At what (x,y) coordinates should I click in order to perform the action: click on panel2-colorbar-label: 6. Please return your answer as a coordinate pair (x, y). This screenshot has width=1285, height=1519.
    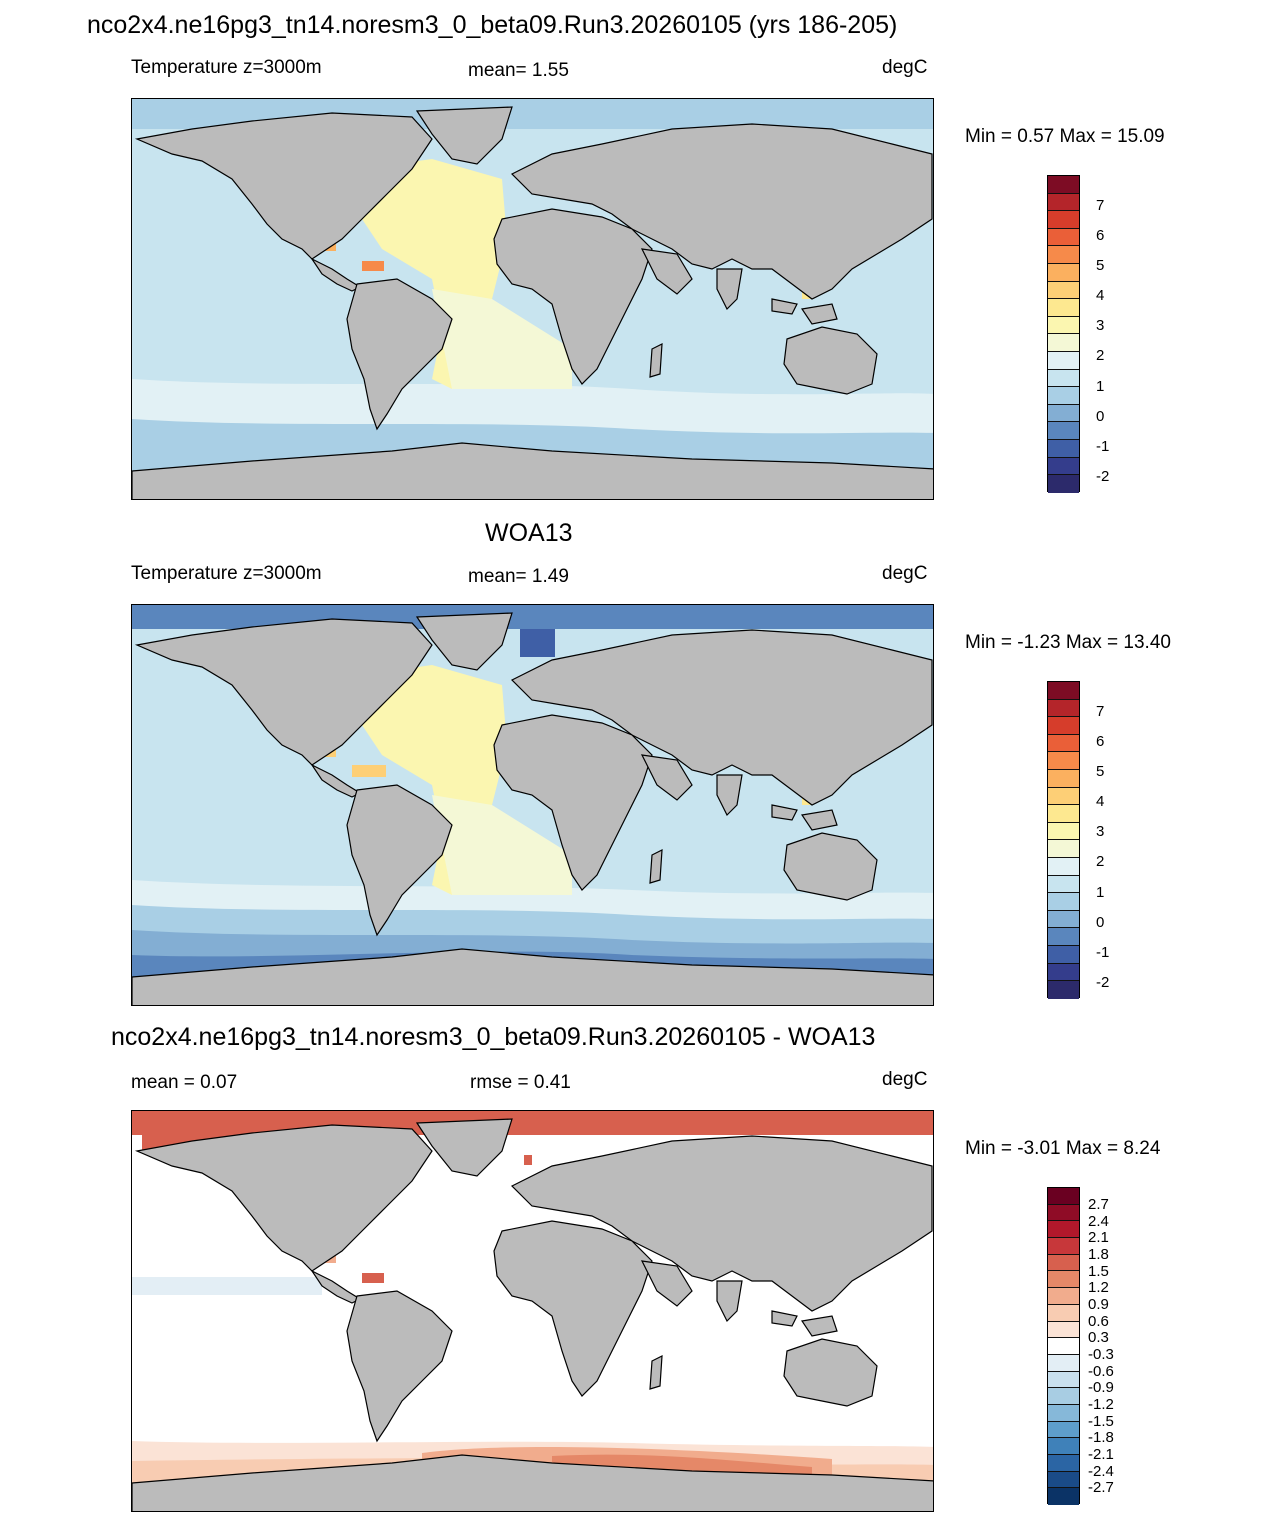
    Looking at the image, I should click on (1100, 741).